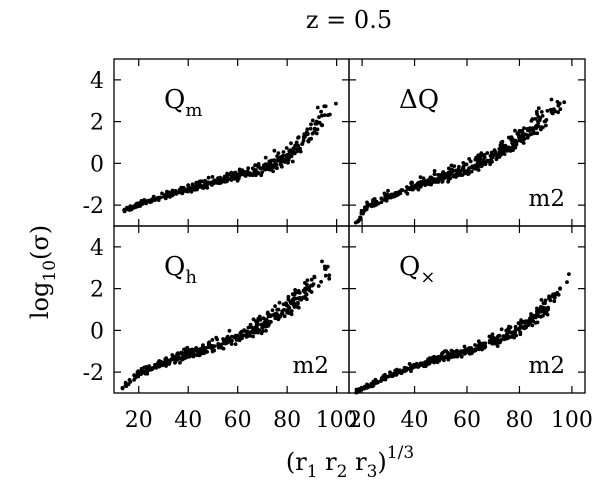 This screenshot has width=600, height=487. I want to click on x-tick-label: 80, so click(519, 420).